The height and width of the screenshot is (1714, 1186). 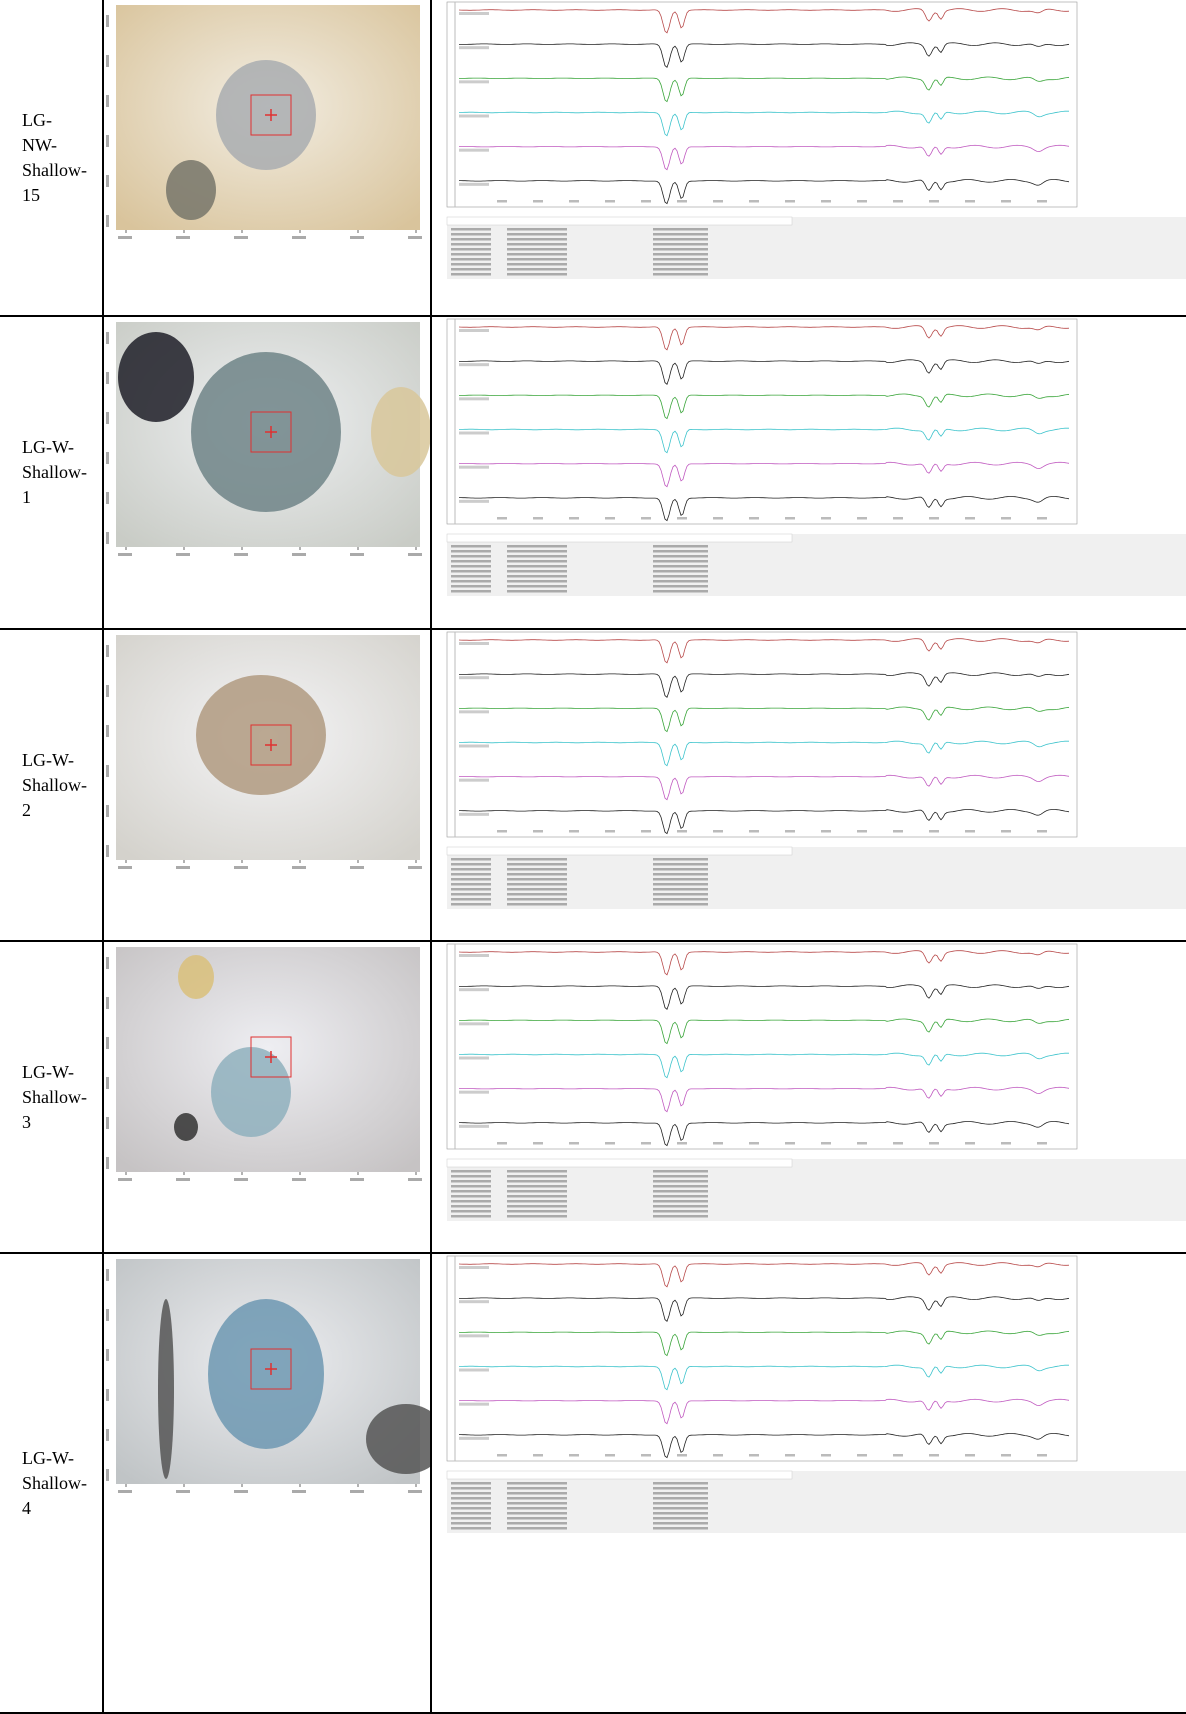 I want to click on label-line: 1, so click(x=26, y=497).